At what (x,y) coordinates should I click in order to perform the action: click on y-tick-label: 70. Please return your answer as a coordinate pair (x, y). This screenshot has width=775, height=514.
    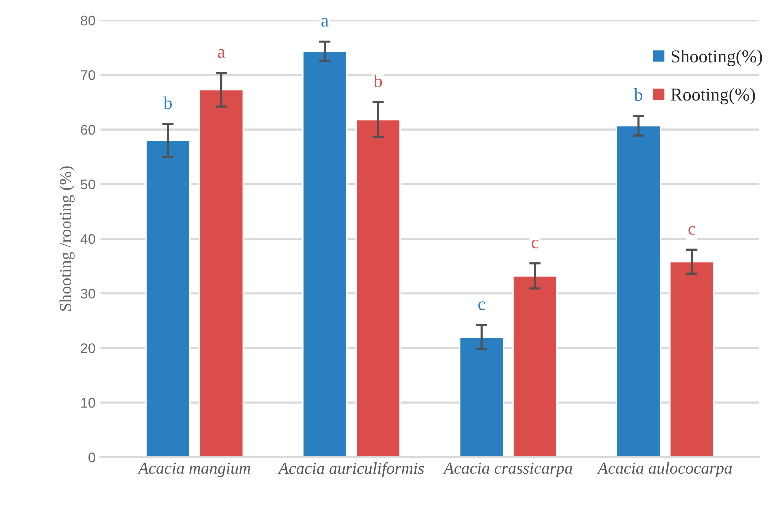
    Looking at the image, I should click on (88, 75).